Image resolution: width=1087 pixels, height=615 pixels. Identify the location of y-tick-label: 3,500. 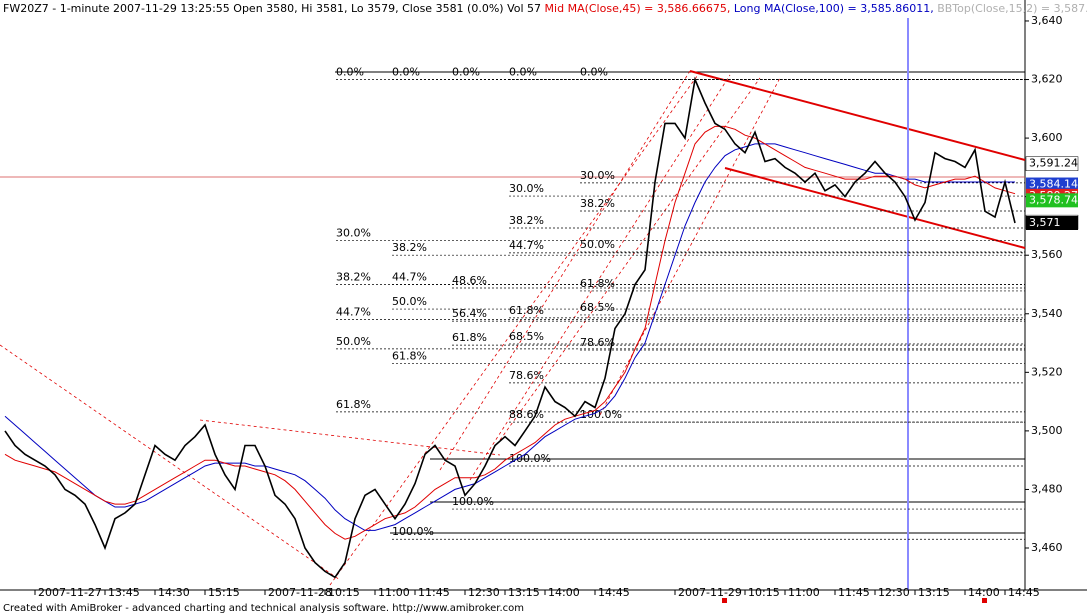
(1047, 430).